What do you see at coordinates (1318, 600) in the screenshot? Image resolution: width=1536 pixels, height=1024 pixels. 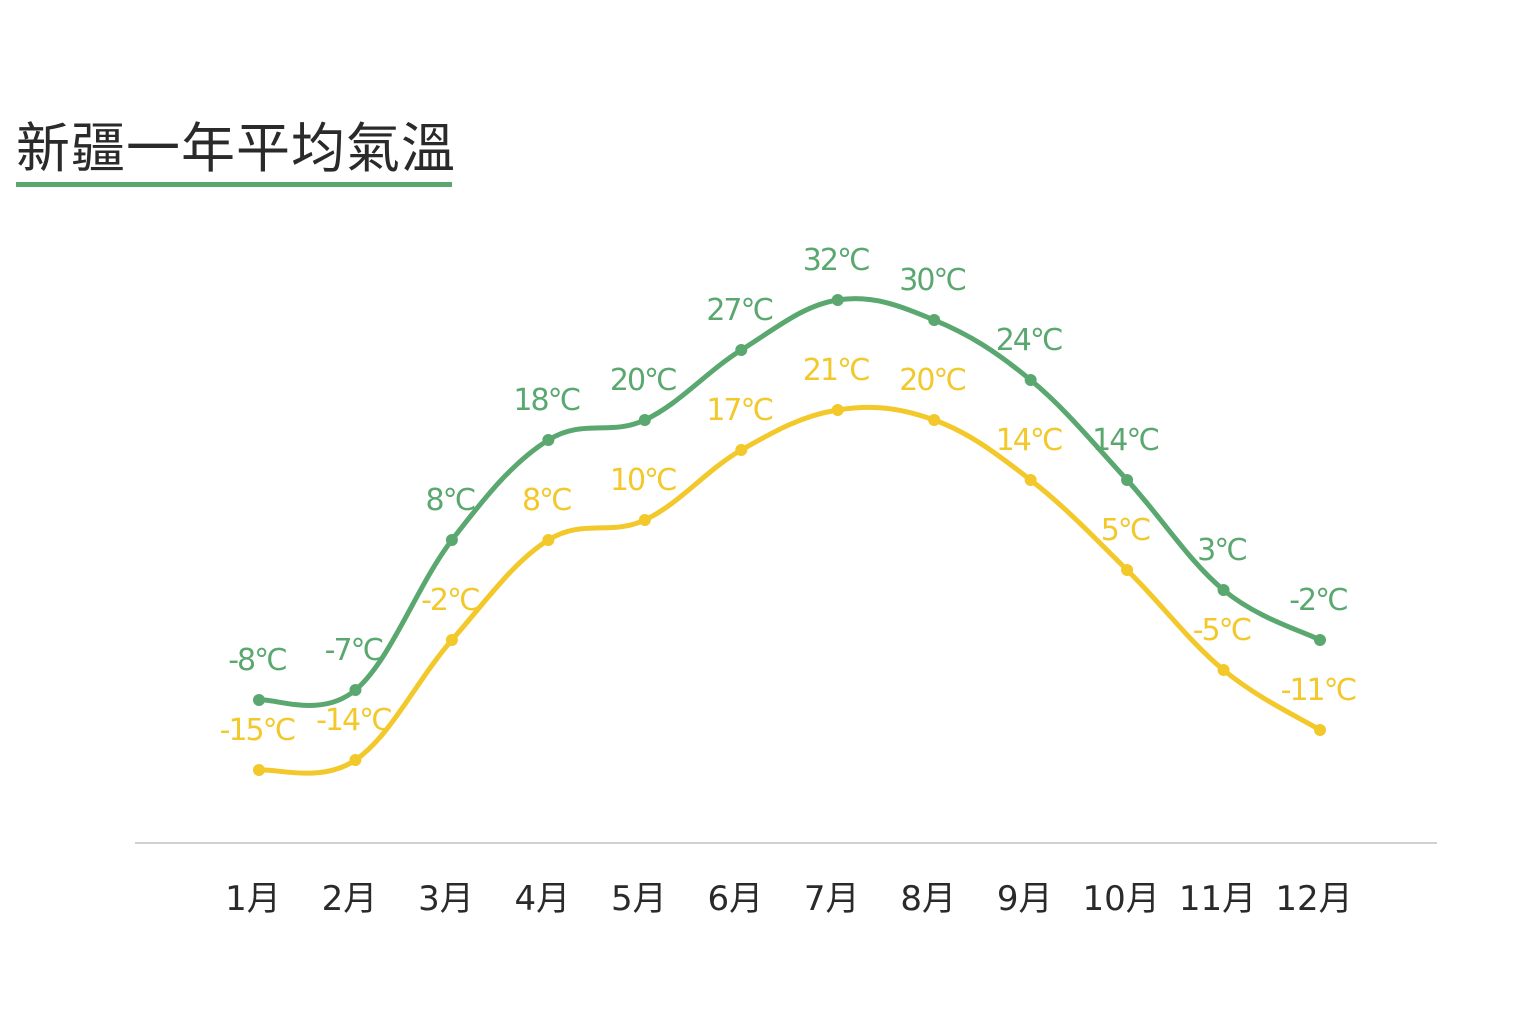 I see `data-label-high: -2℃` at bounding box center [1318, 600].